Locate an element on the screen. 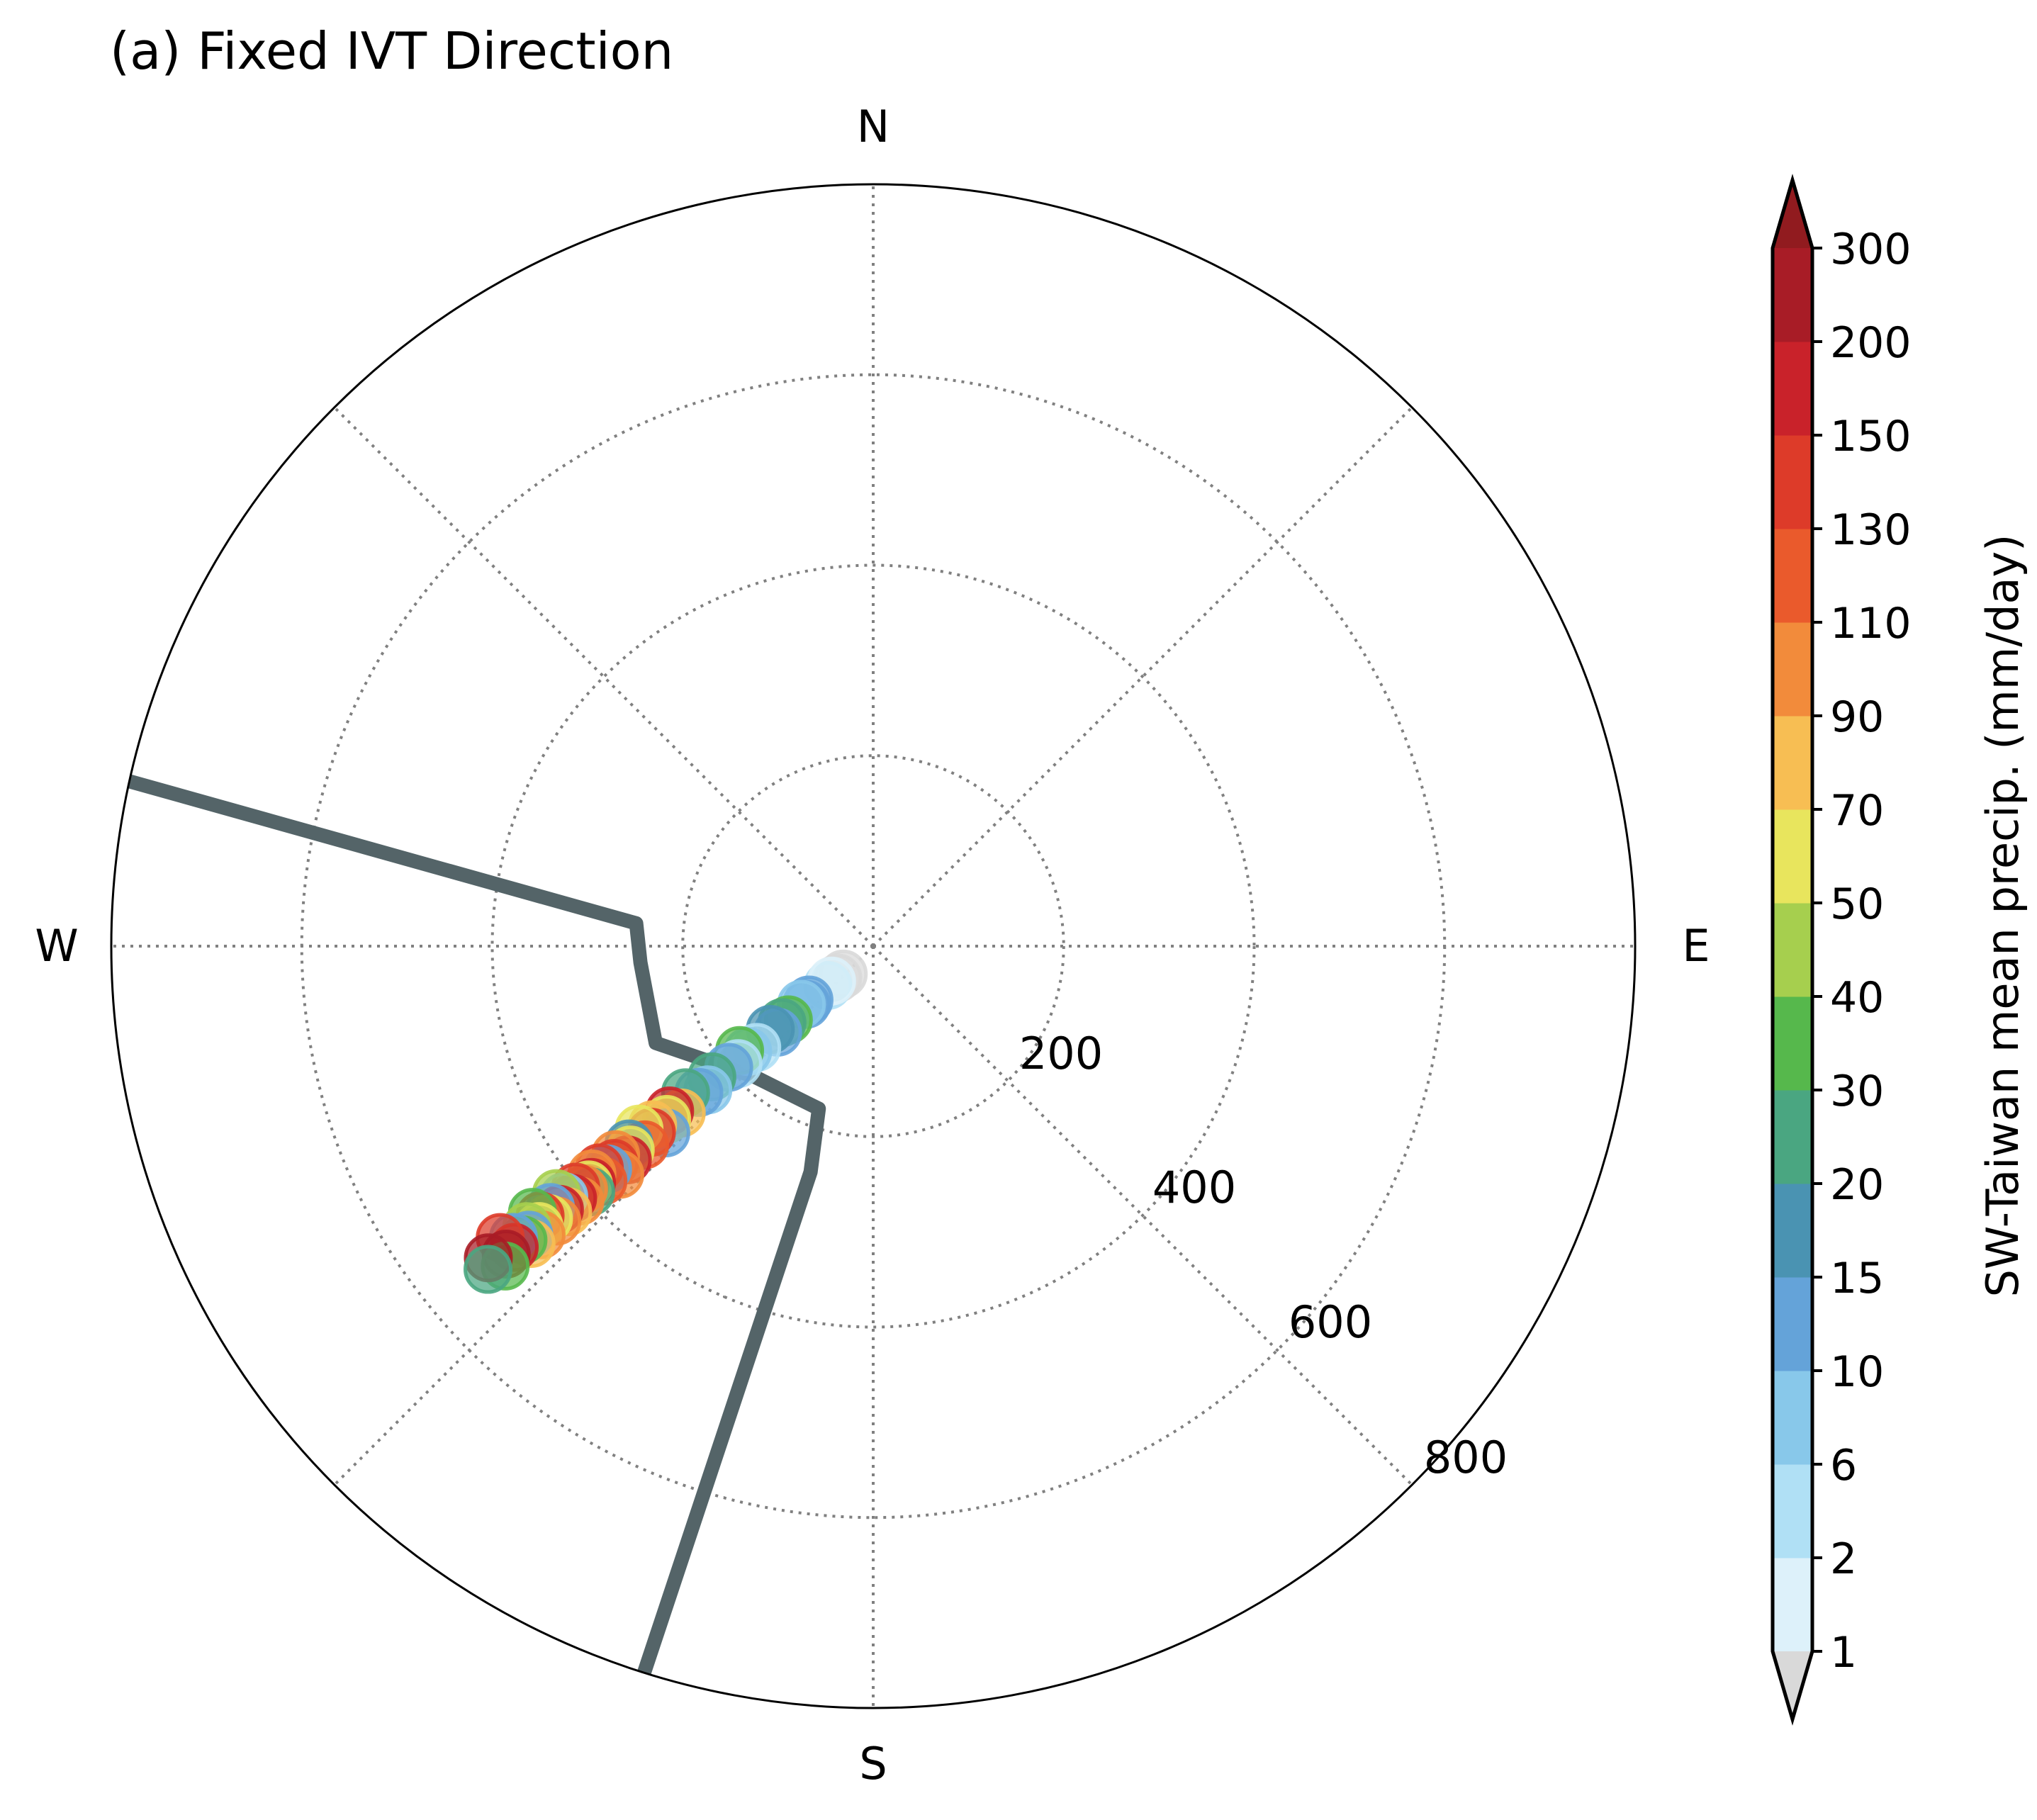 The height and width of the screenshot is (1820, 2037). colorbar-tick-label: 50 is located at coordinates (1857, 905).